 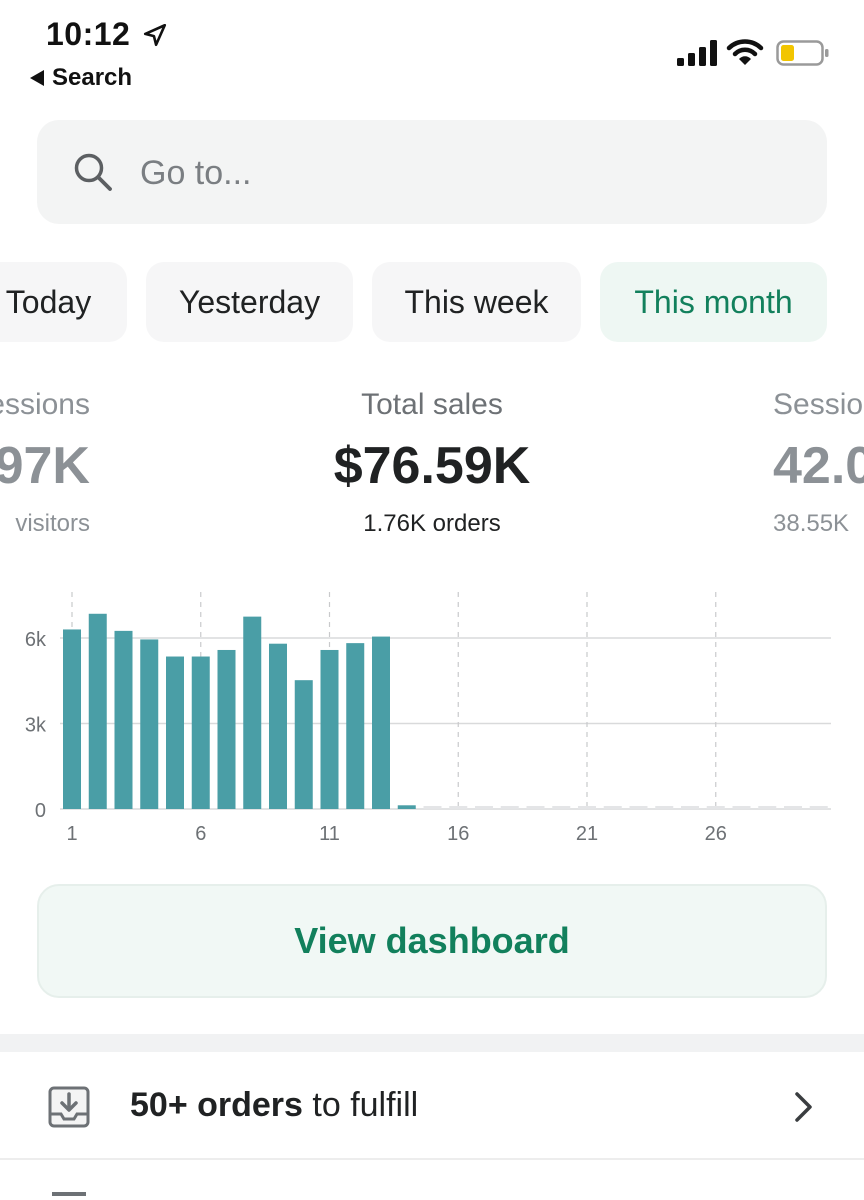 What do you see at coordinates (36, 640) in the screenshot?
I see `y-tick-label: 6k` at bounding box center [36, 640].